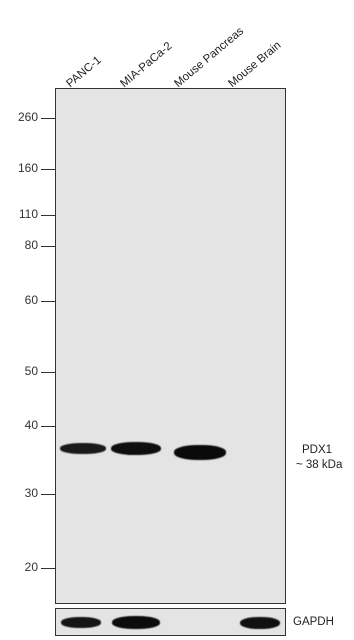 The image size is (354, 640). Describe the element at coordinates (260, 623) in the screenshot. I see `gapdh-band-mouse-brain` at that location.